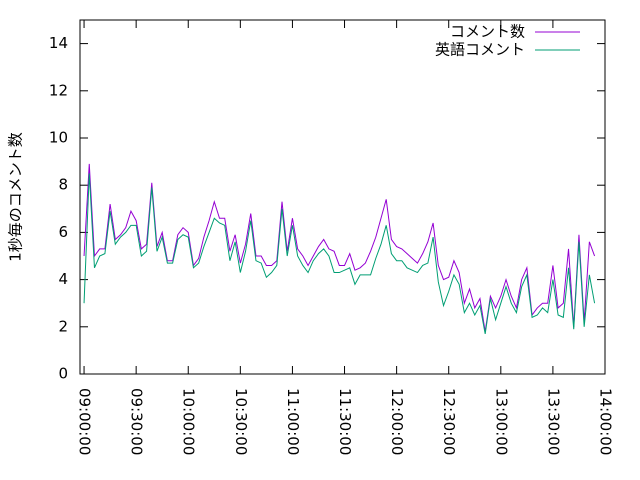  I want to click on x-tick-label: 13:30:00, so click(553, 421).